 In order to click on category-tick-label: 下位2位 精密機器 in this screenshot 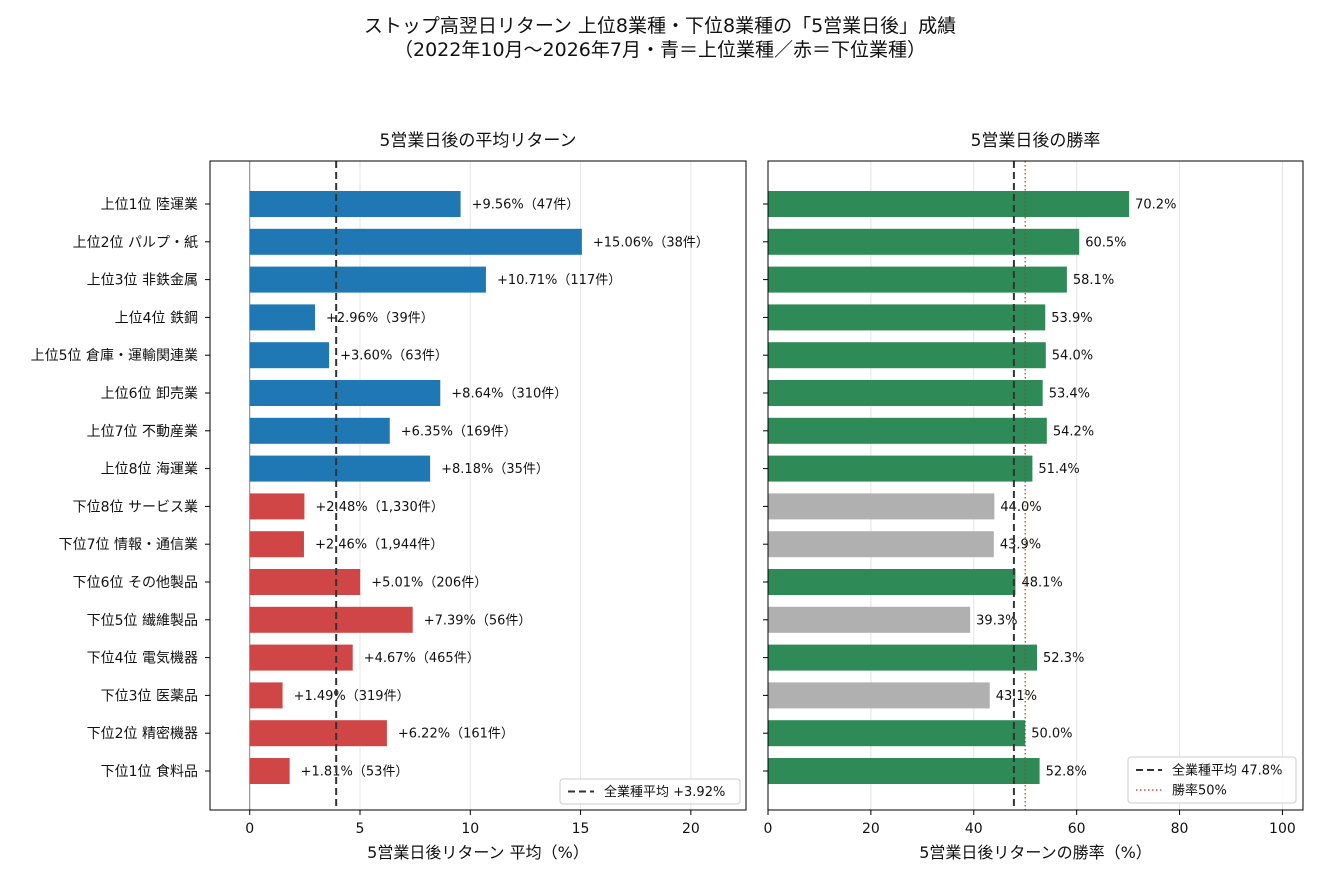, I will do `click(142, 733)`.